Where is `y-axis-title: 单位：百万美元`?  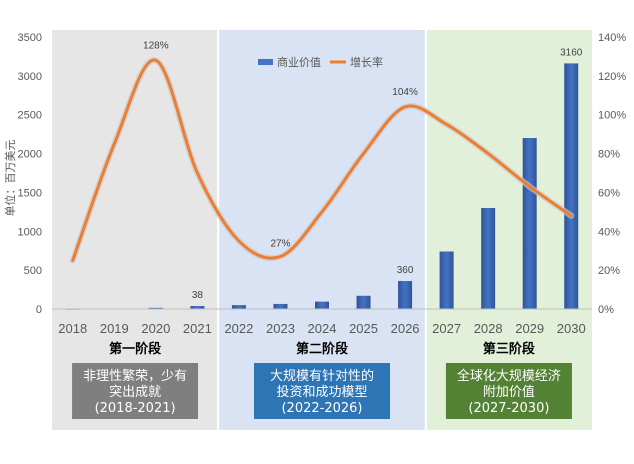
y-axis-title: 单位：百万美元 is located at coordinates (10, 178).